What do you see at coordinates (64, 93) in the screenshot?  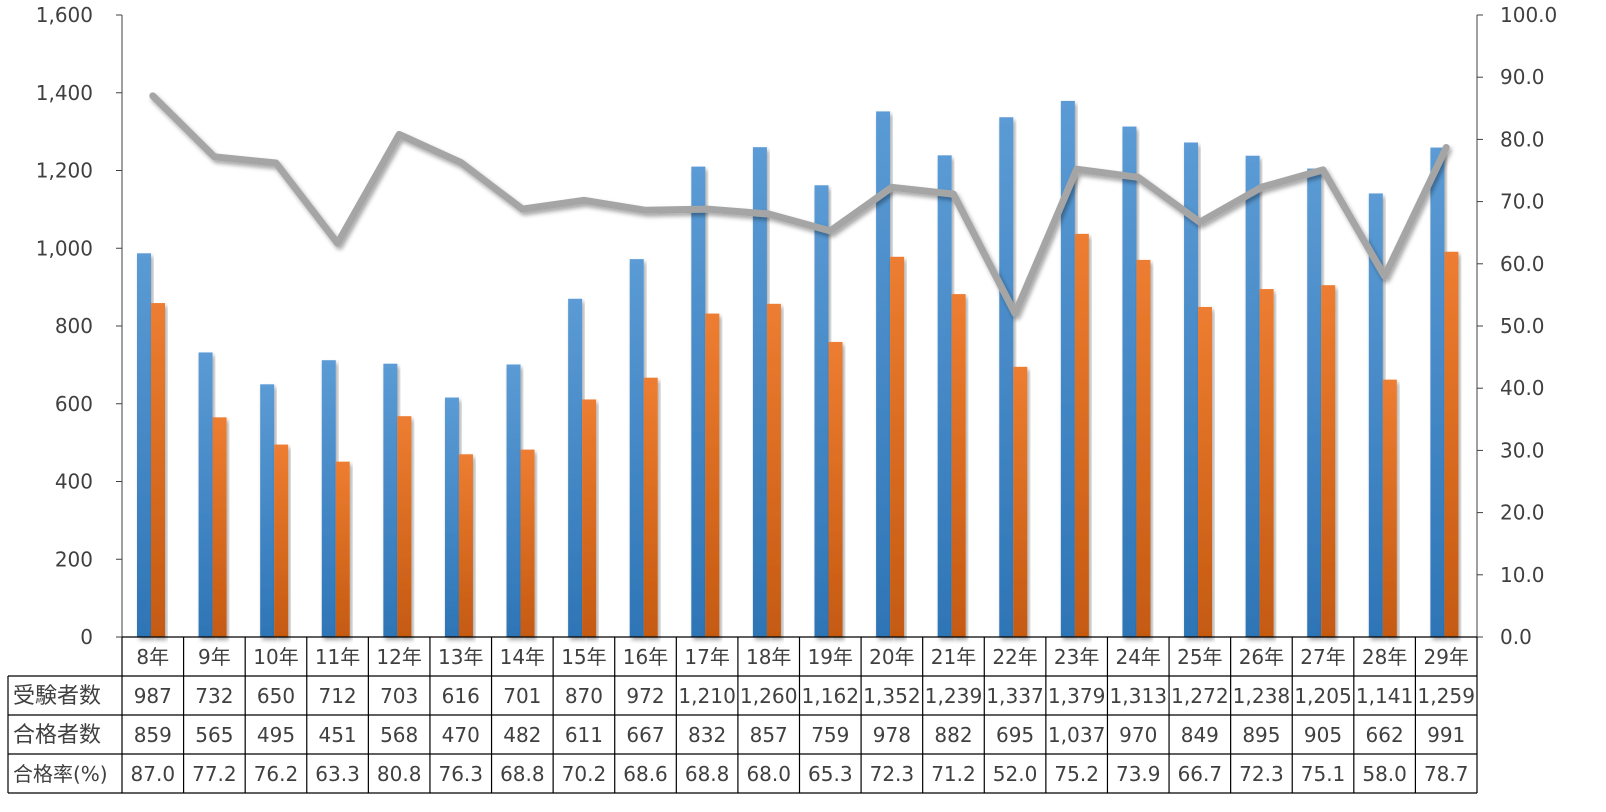 I see `left-axis-tick-label: 1,400` at bounding box center [64, 93].